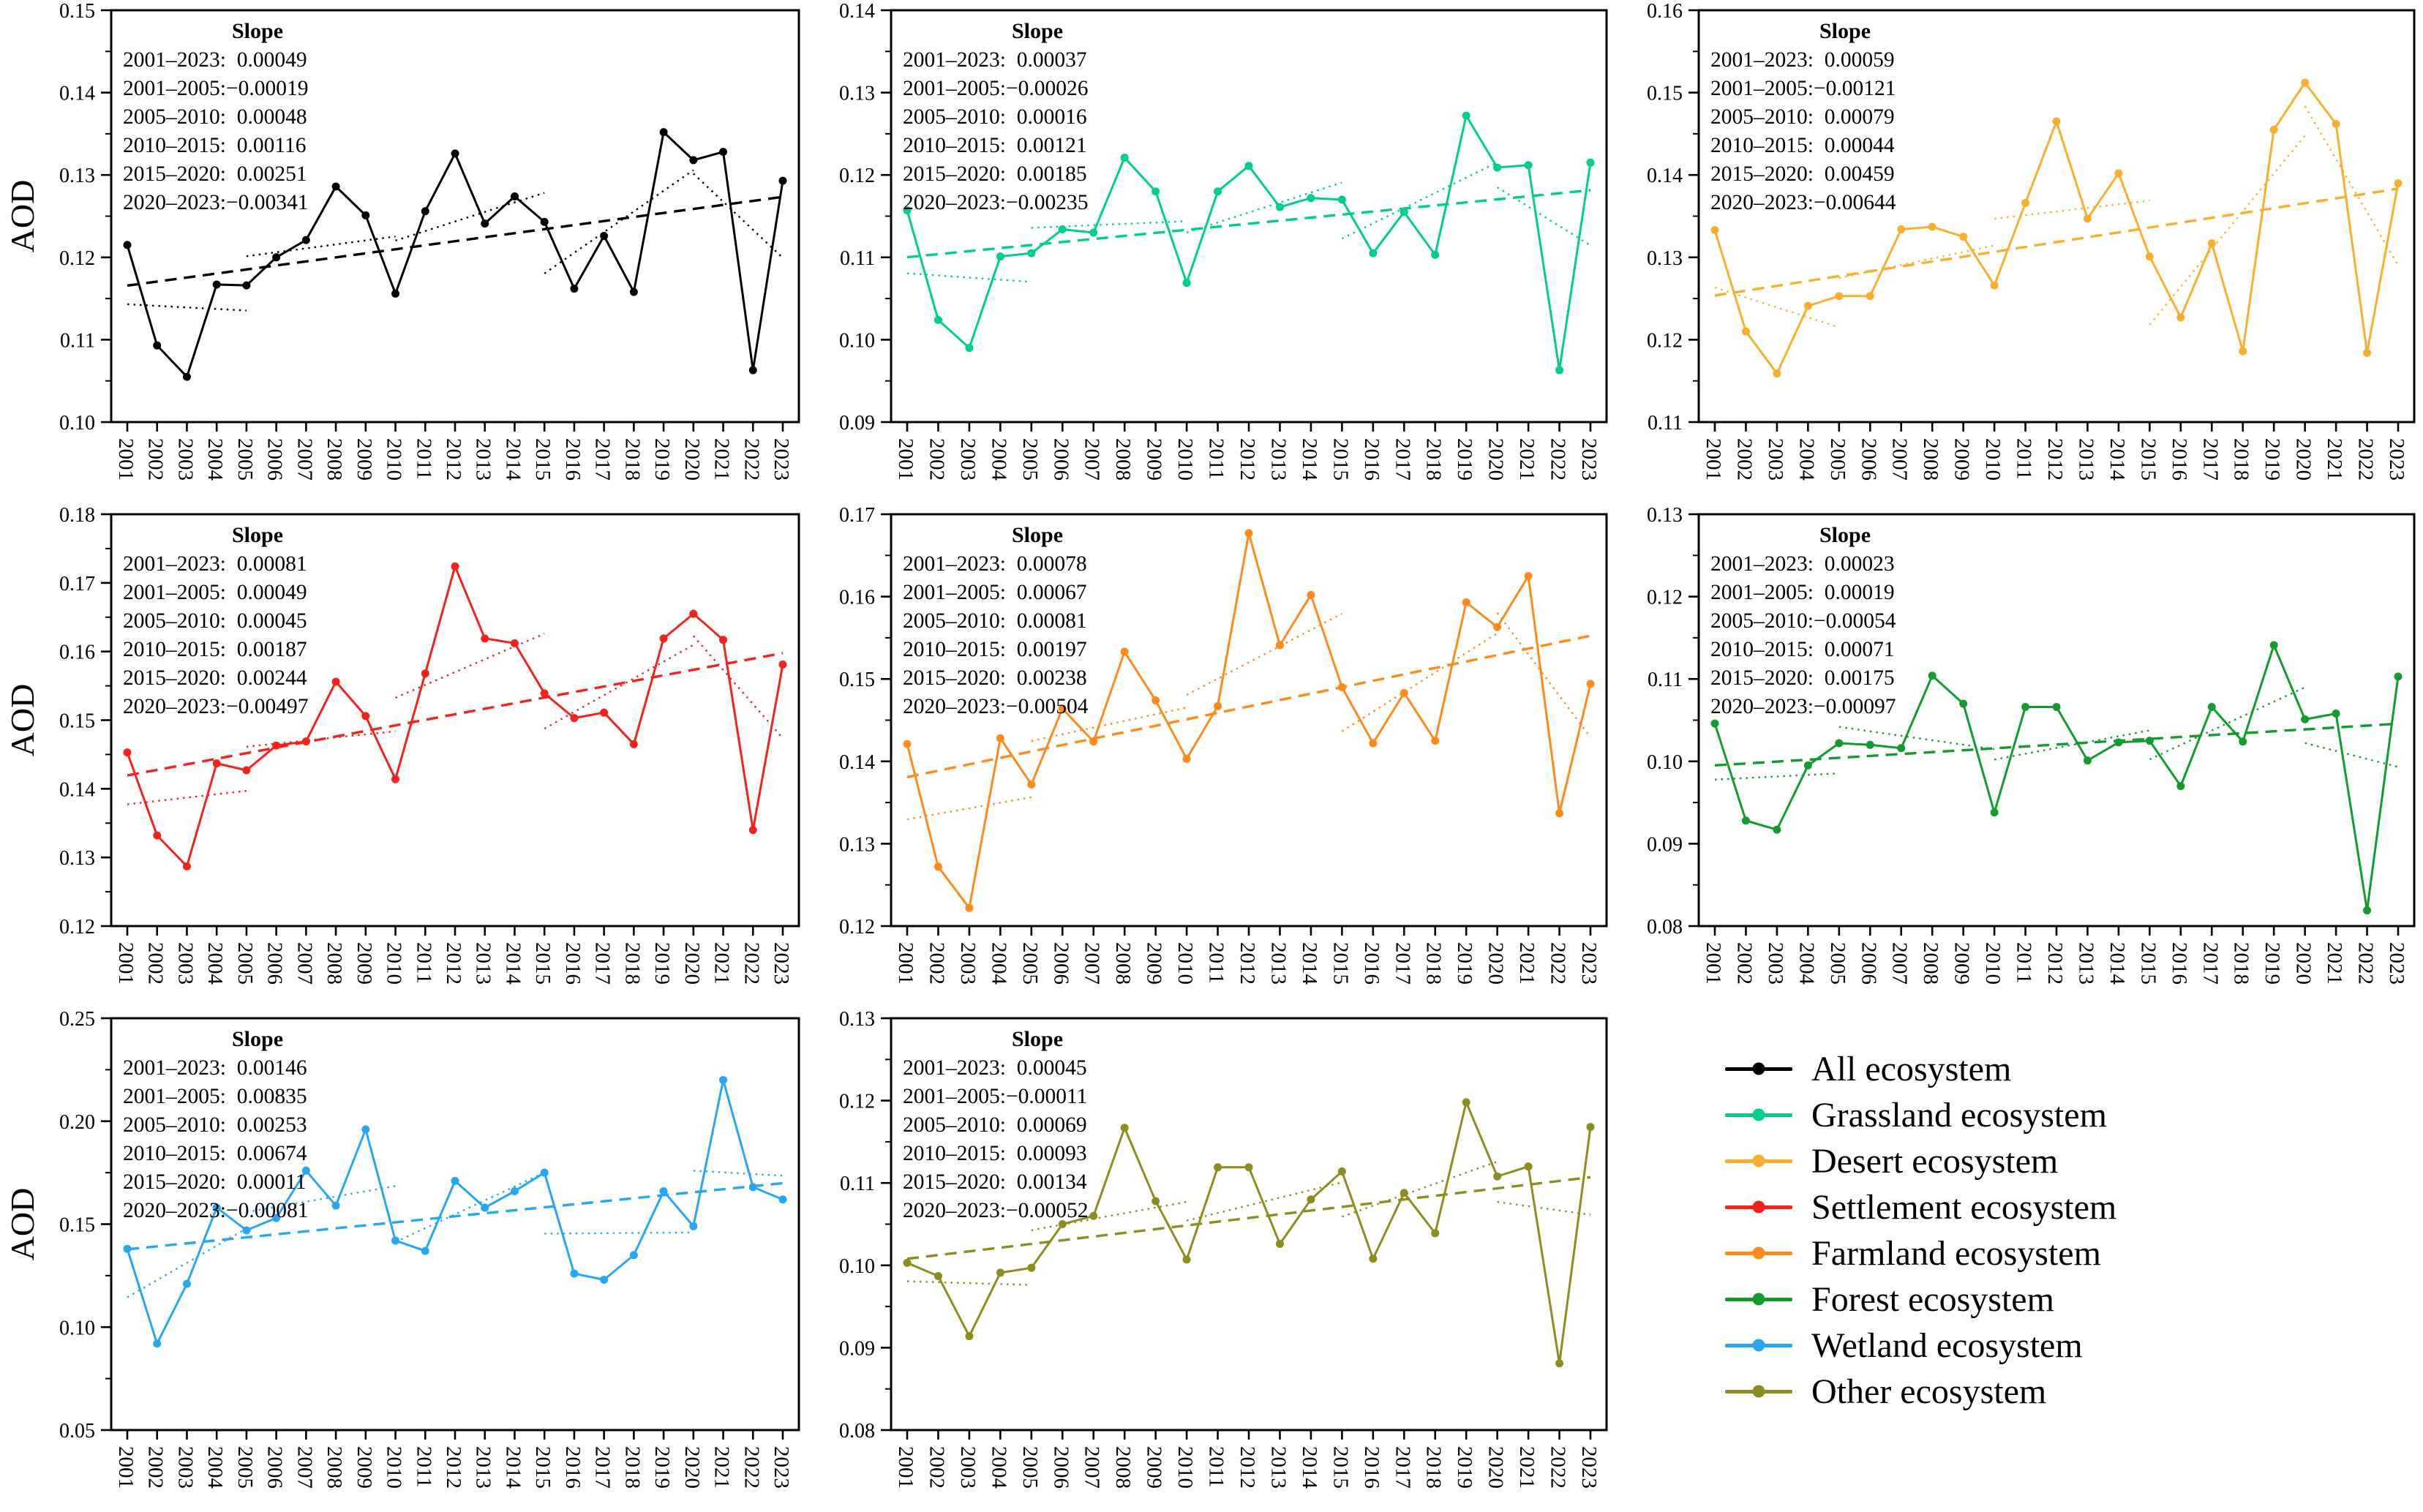  What do you see at coordinates (1527, 964) in the screenshot?
I see `x-tick-label: 2021` at bounding box center [1527, 964].